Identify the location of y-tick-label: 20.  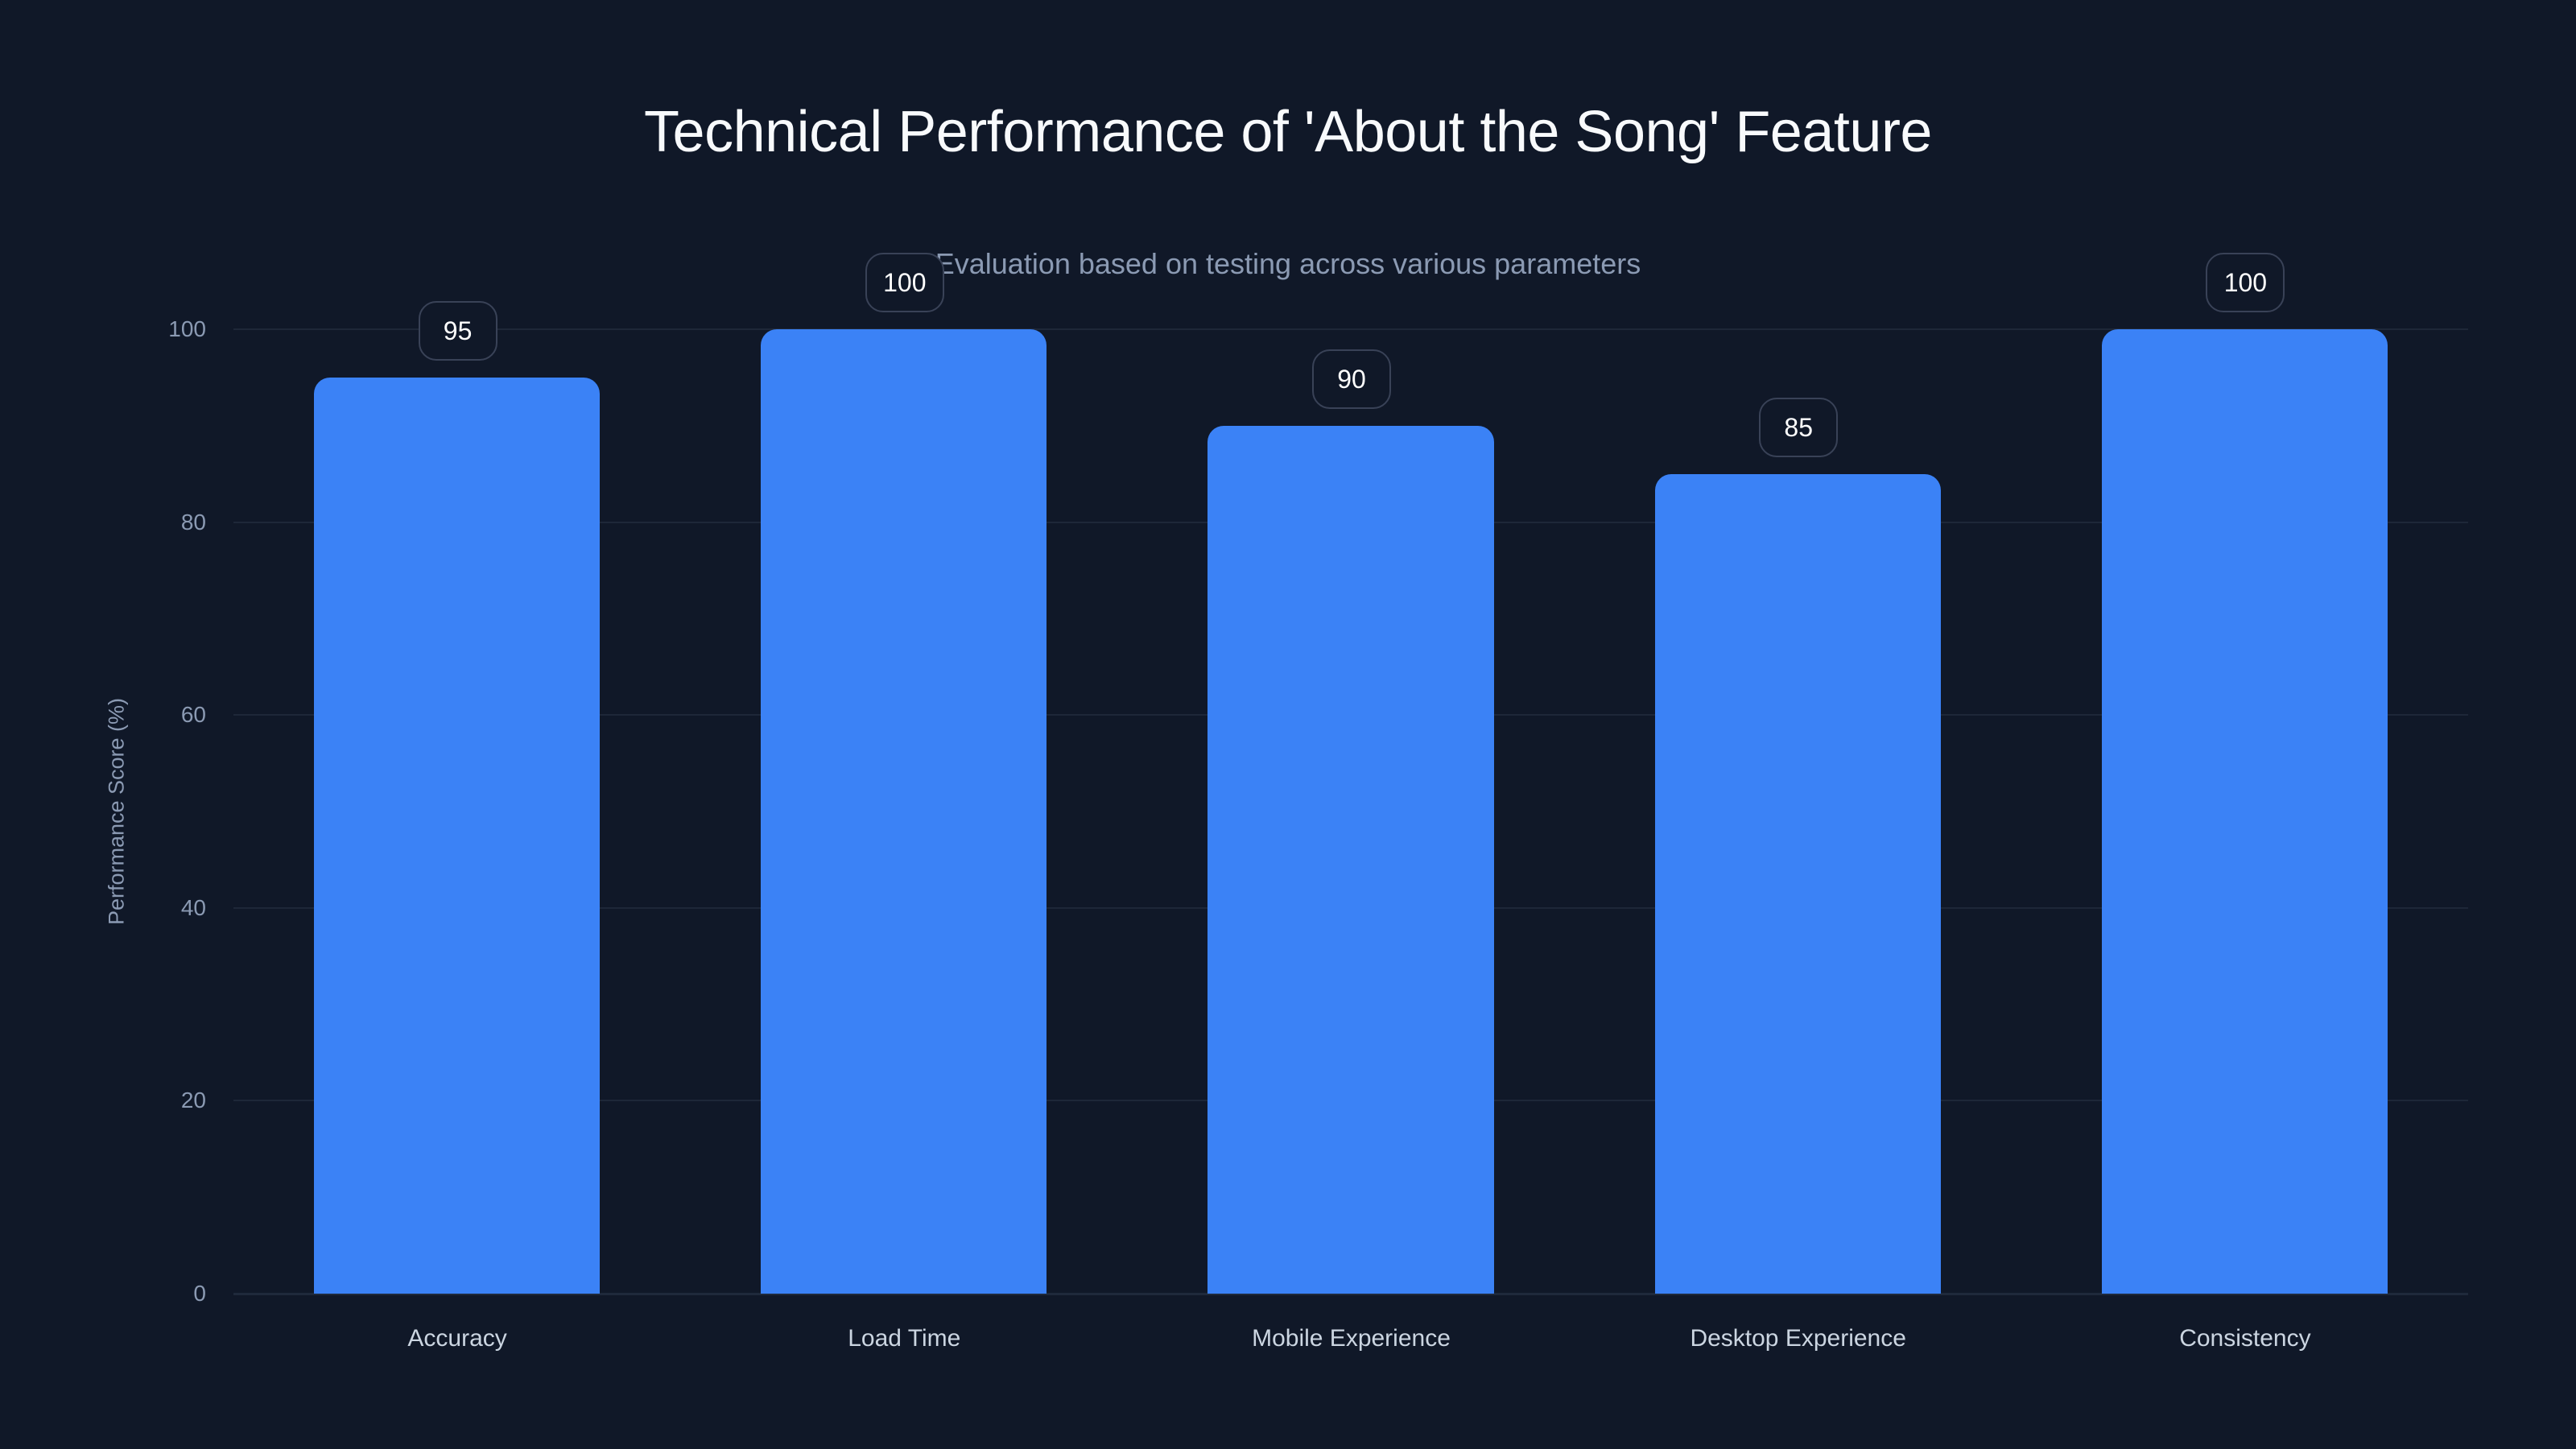
(193, 1100).